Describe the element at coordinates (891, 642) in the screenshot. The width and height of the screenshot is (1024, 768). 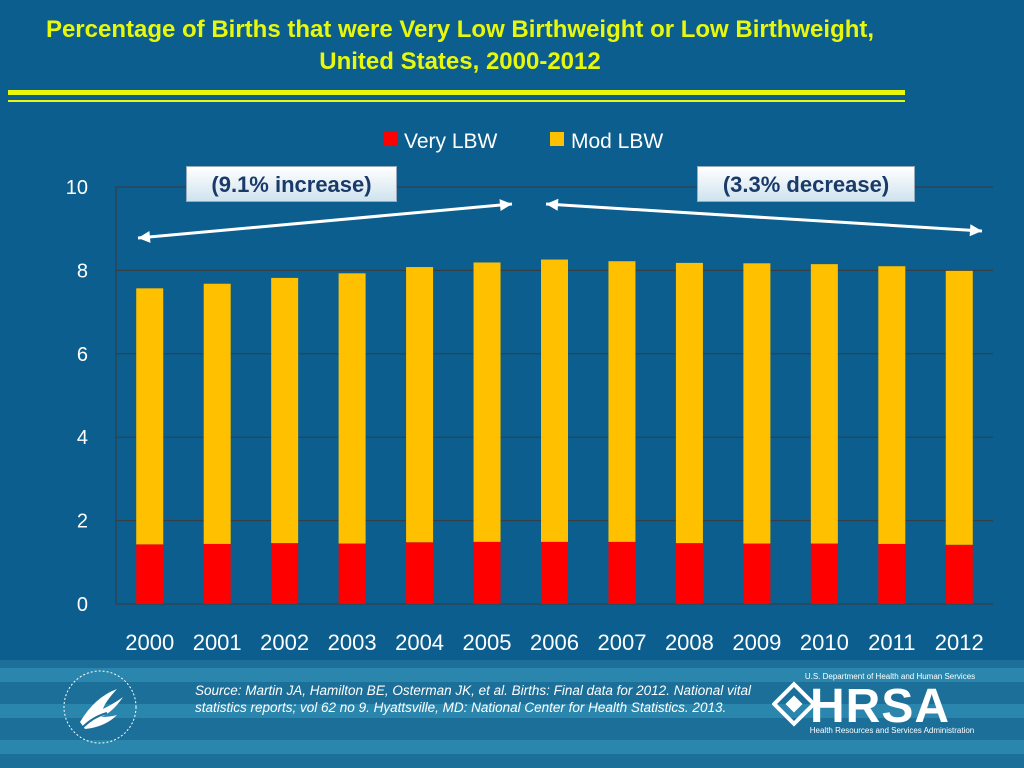
I see `x-tick-label: 2011` at that location.